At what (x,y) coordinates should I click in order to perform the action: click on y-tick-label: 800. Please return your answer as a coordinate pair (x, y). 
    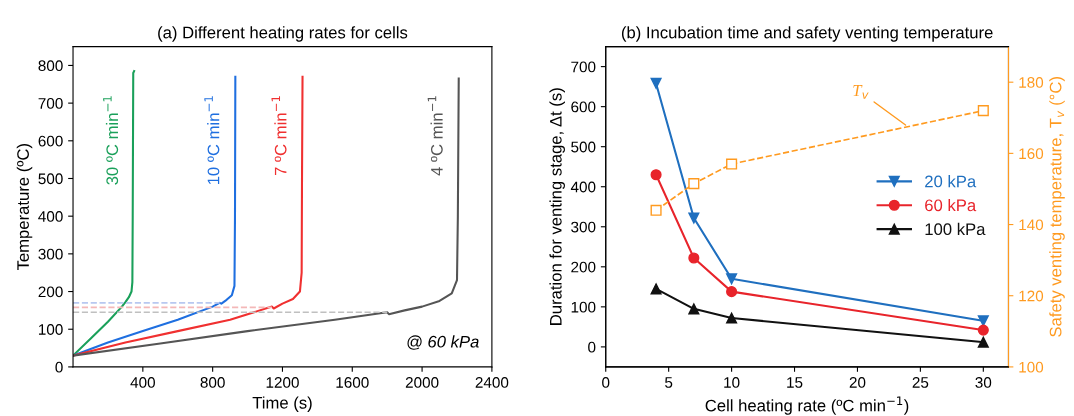
    Looking at the image, I should click on (50, 66).